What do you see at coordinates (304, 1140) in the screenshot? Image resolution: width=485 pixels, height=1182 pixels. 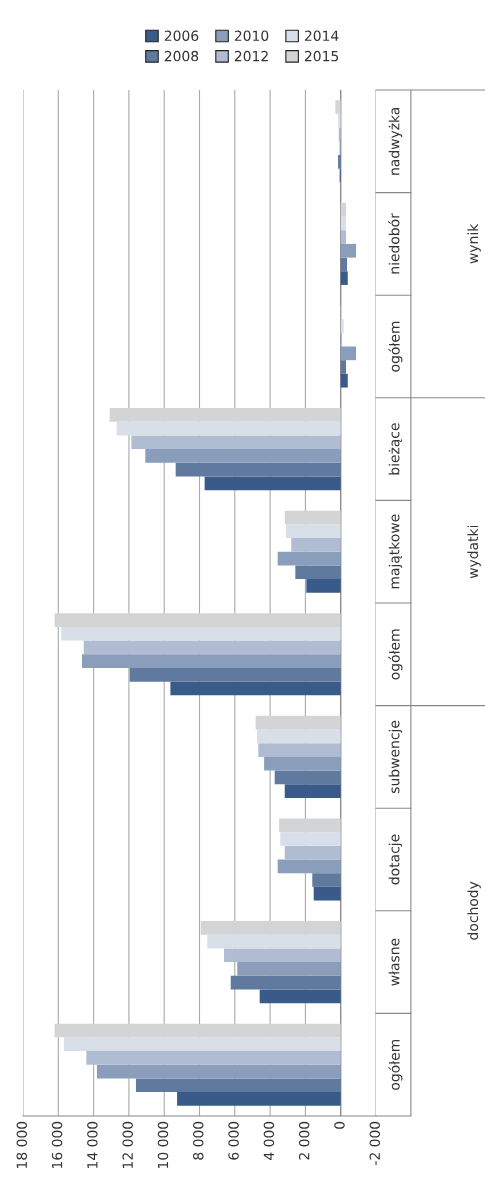 I see `x-tick-label: 2 000` at bounding box center [304, 1140].